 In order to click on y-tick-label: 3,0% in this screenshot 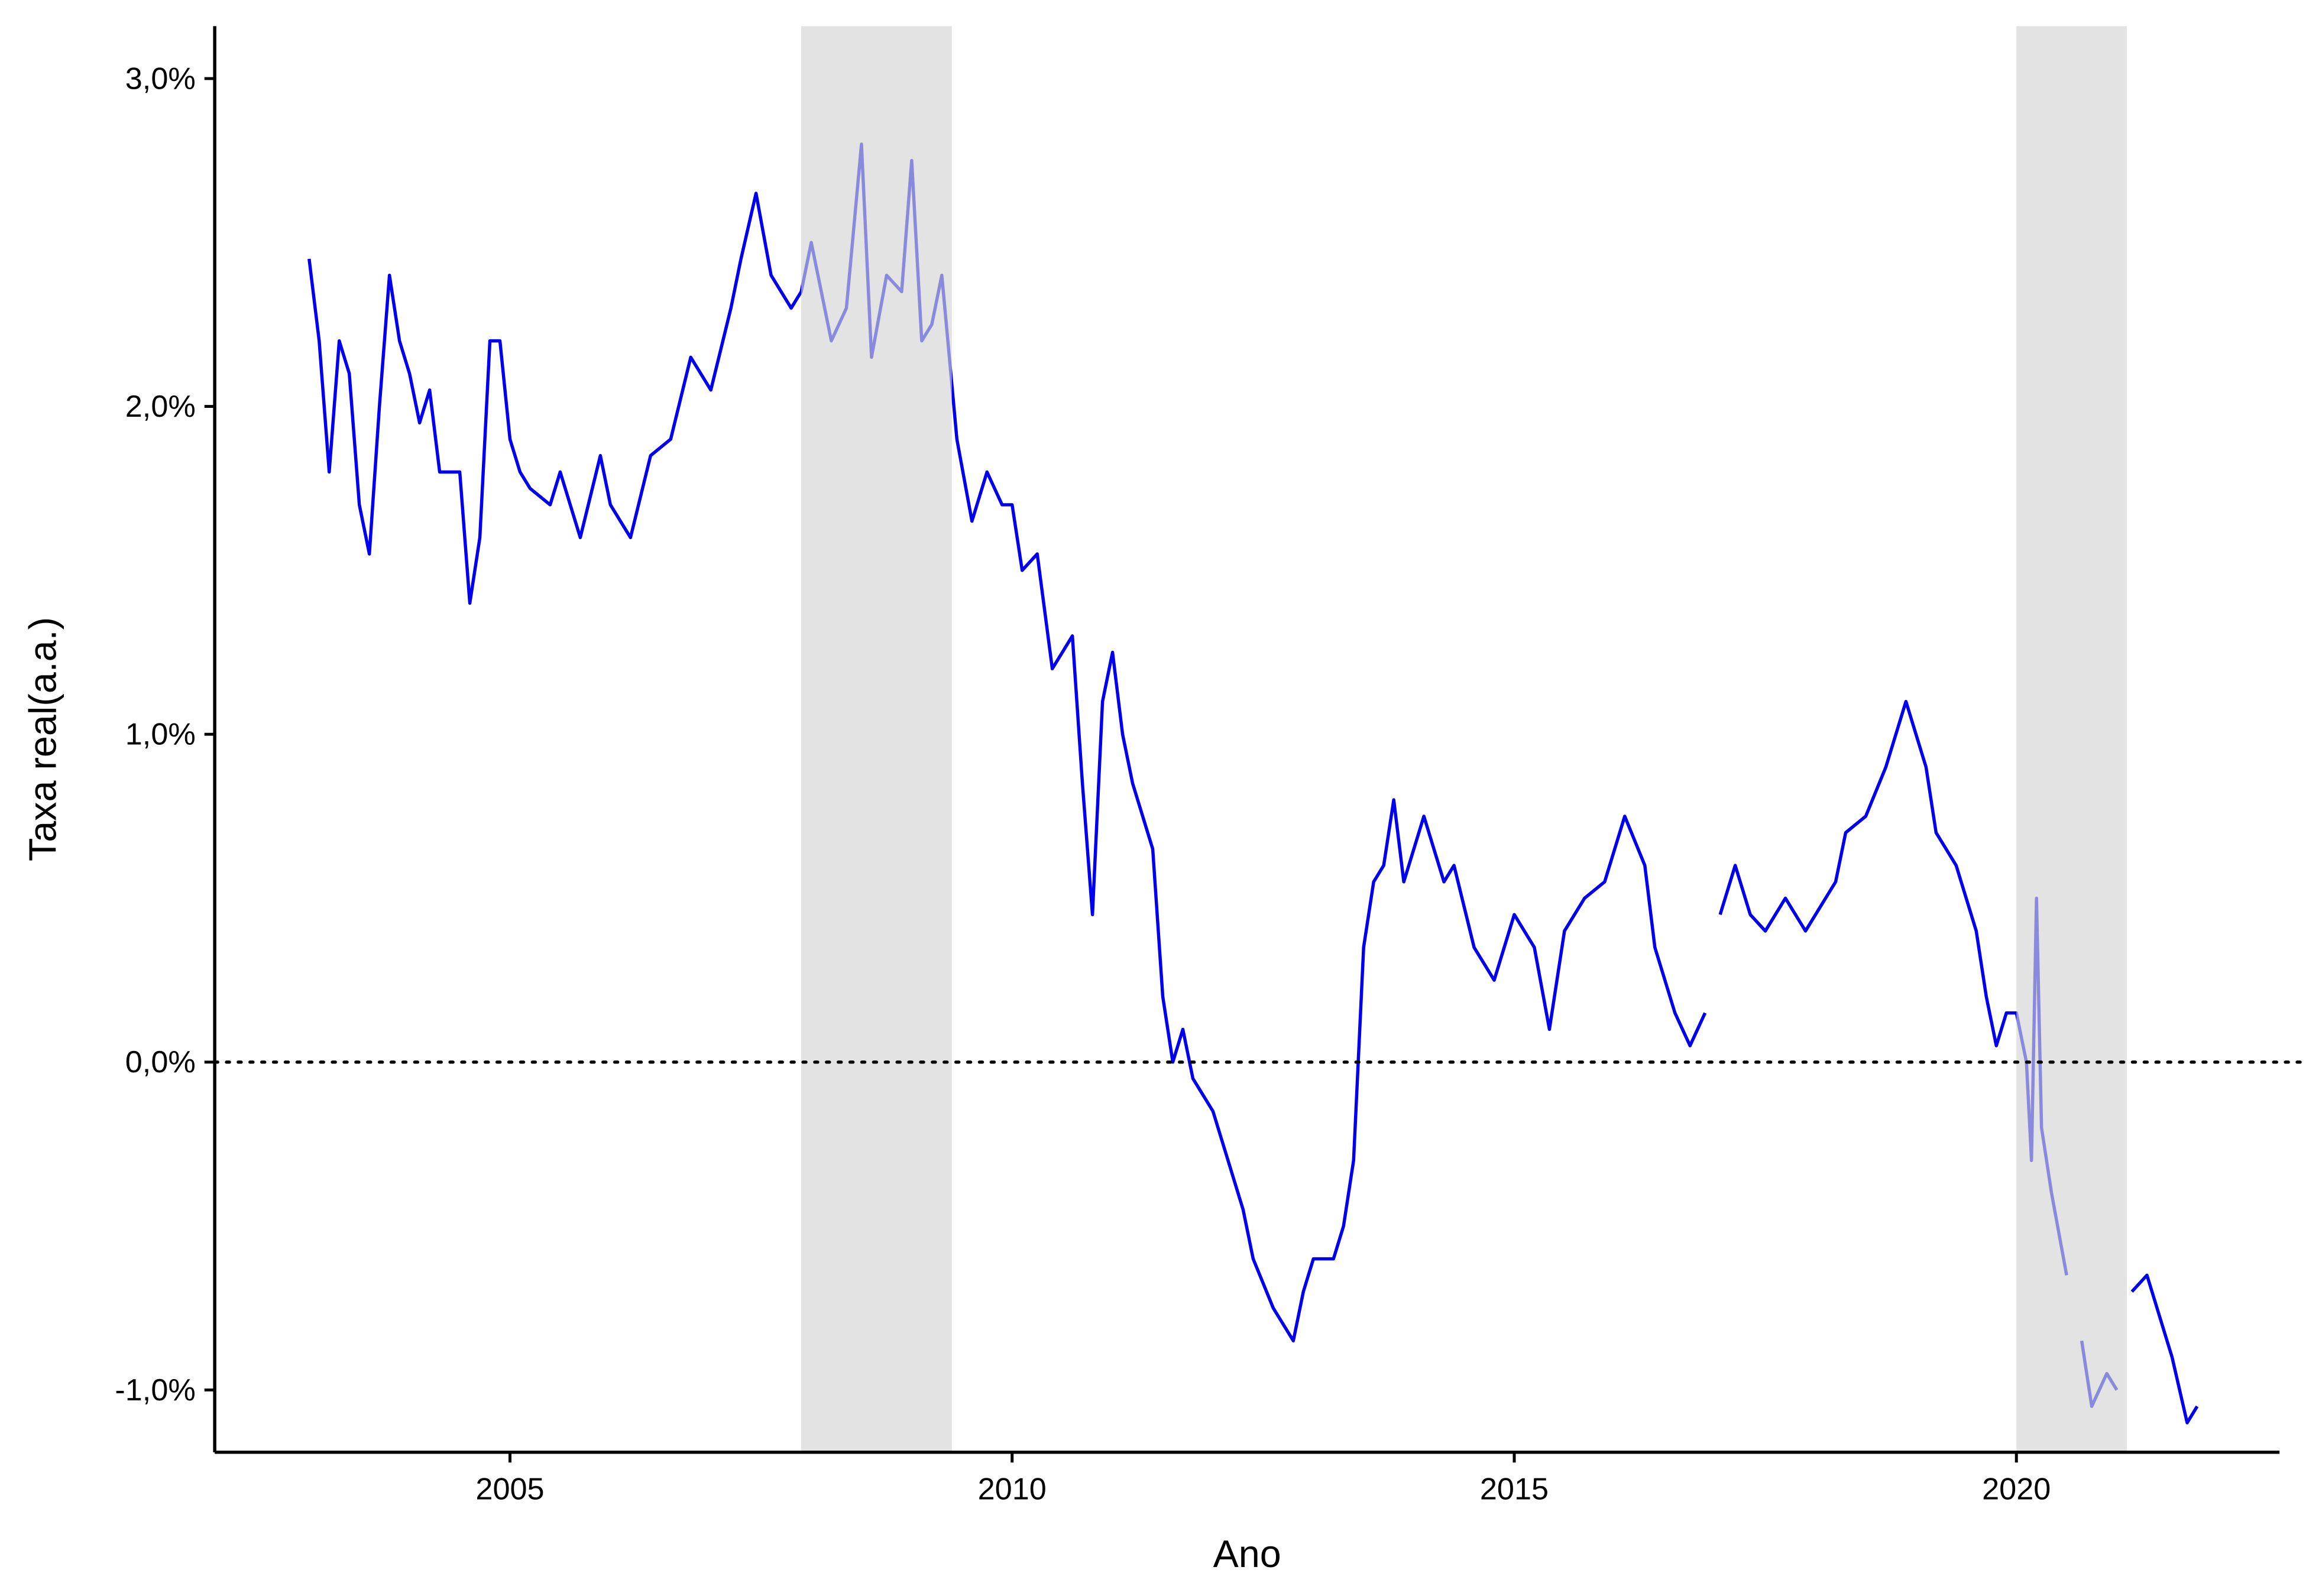, I will do `click(160, 78)`.